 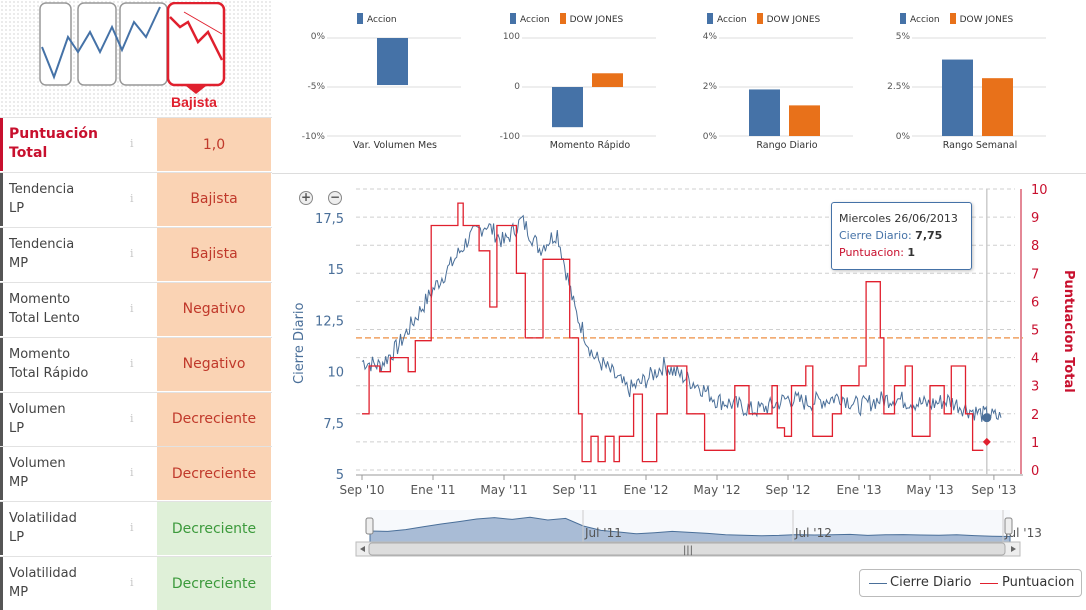 I want to click on scrollbar-thumb, so click(x=687, y=549).